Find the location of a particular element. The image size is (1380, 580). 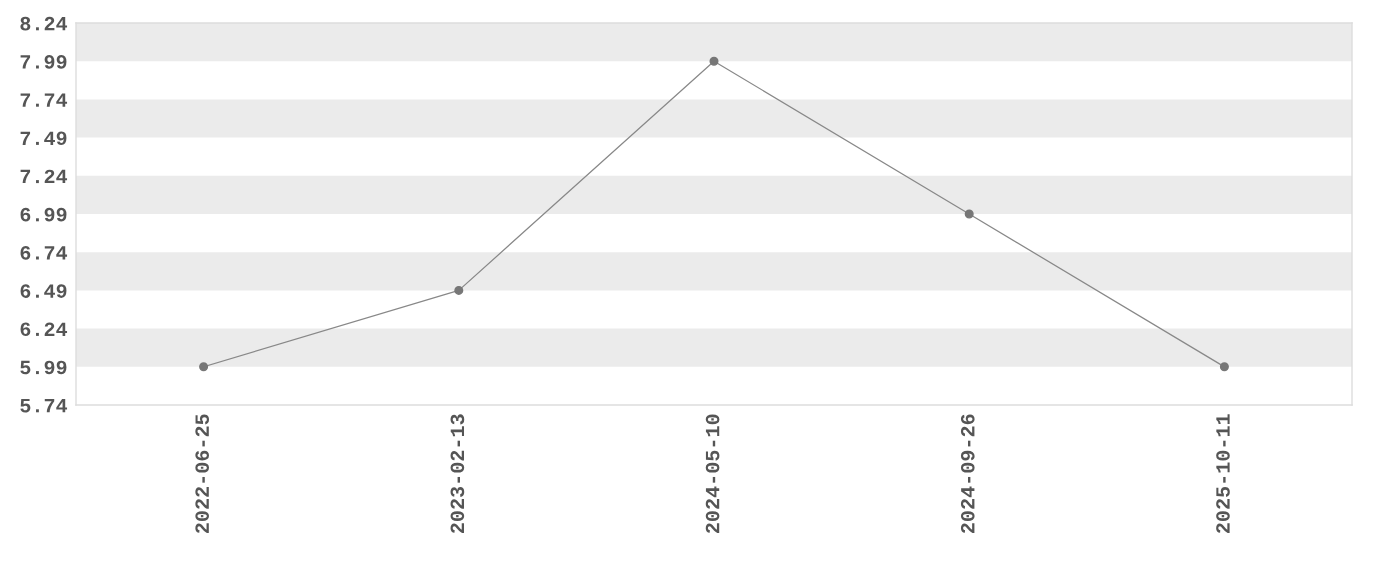

y-tick-label: 5.74 is located at coordinates (44, 406).